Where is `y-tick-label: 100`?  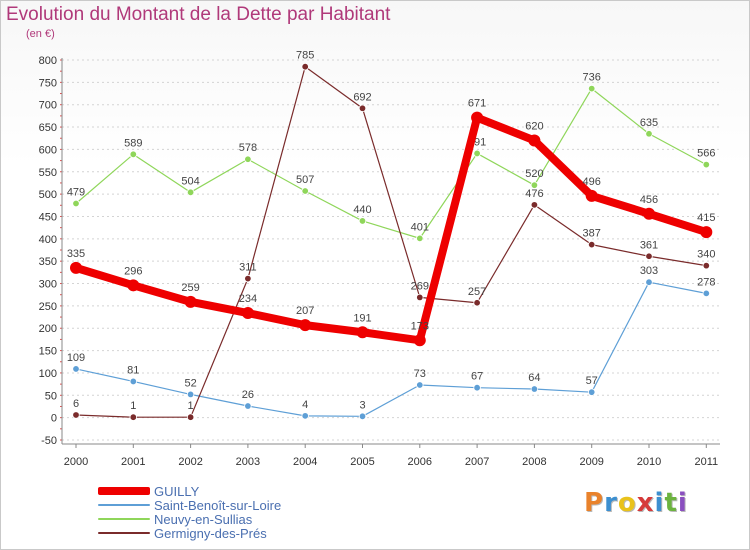 y-tick-label: 100 is located at coordinates (48, 374).